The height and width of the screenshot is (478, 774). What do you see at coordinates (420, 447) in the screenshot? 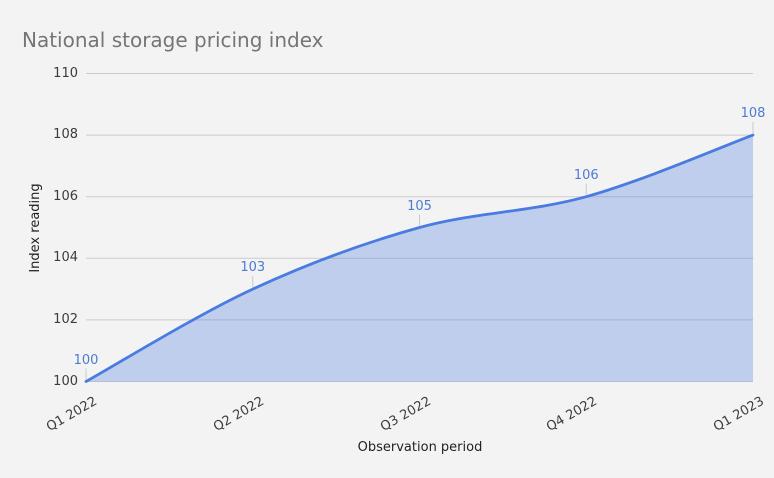
I see `x-axis-title: Observation period` at bounding box center [420, 447].